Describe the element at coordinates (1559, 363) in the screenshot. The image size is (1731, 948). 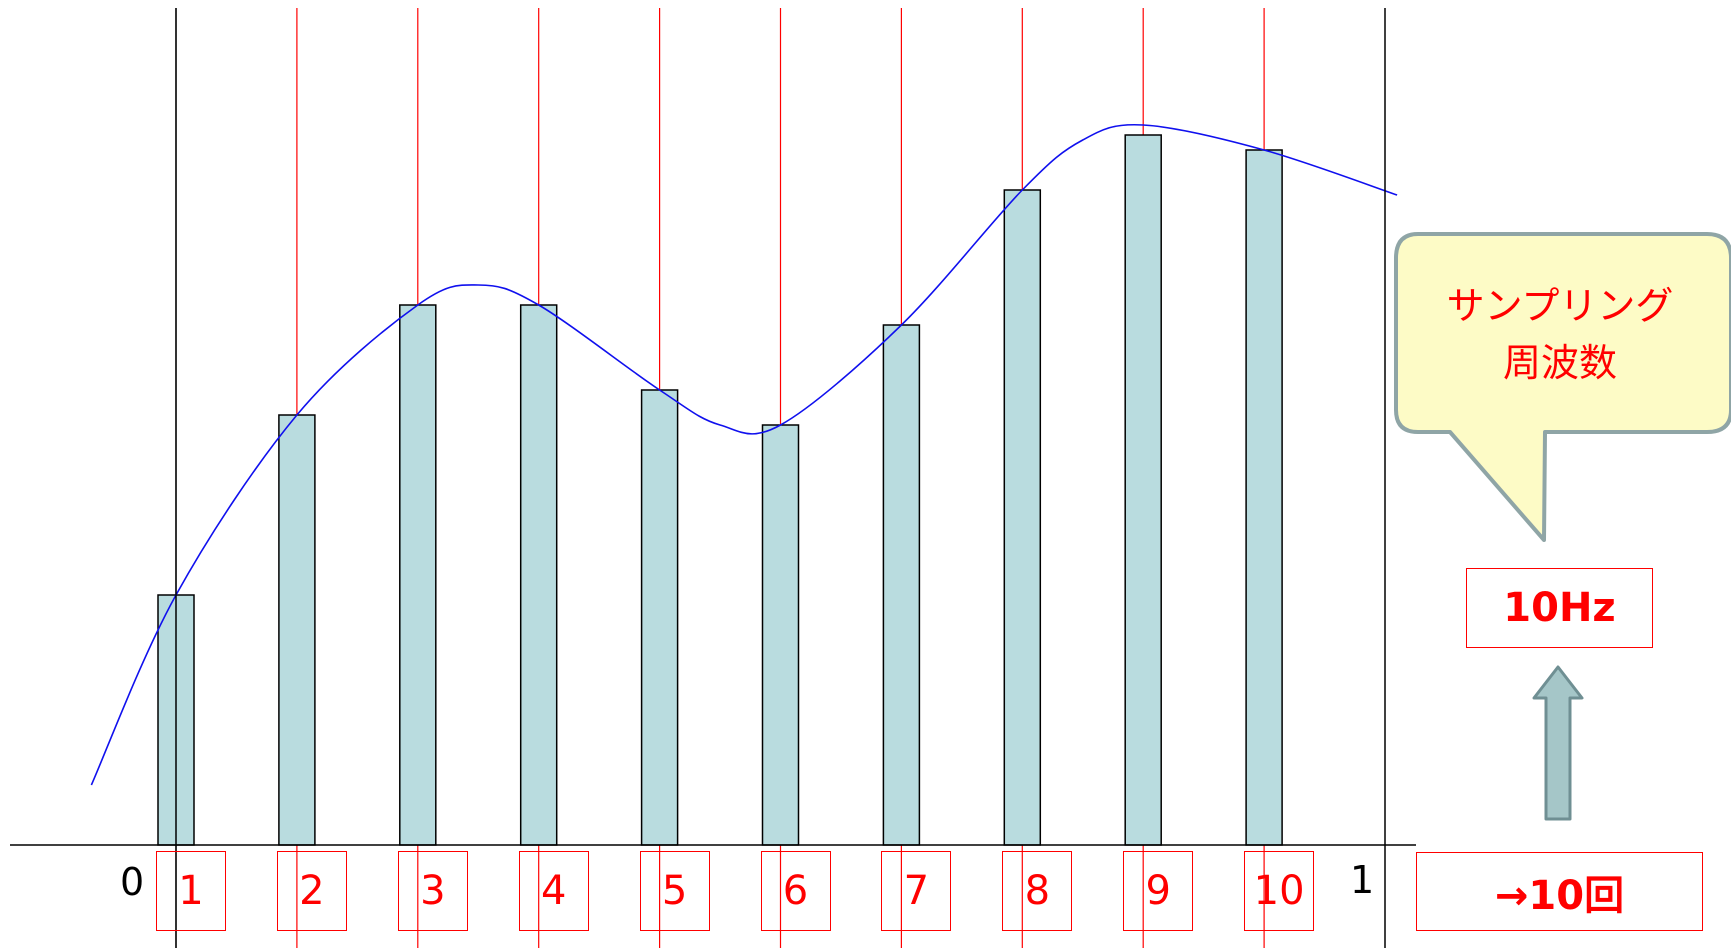
I see `callout-line-2: 周波数` at that location.